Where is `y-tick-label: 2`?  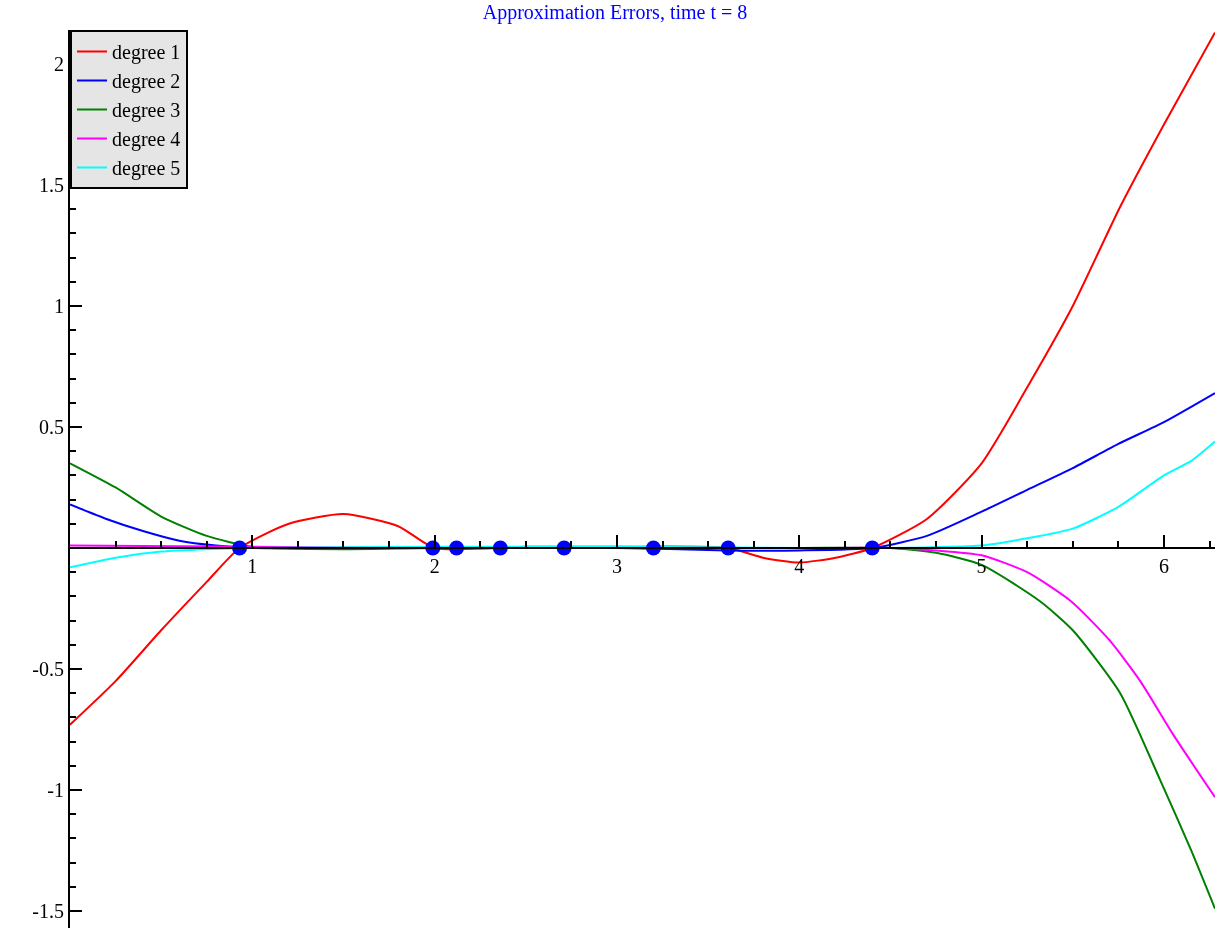
y-tick-label: 2 is located at coordinates (59, 63).